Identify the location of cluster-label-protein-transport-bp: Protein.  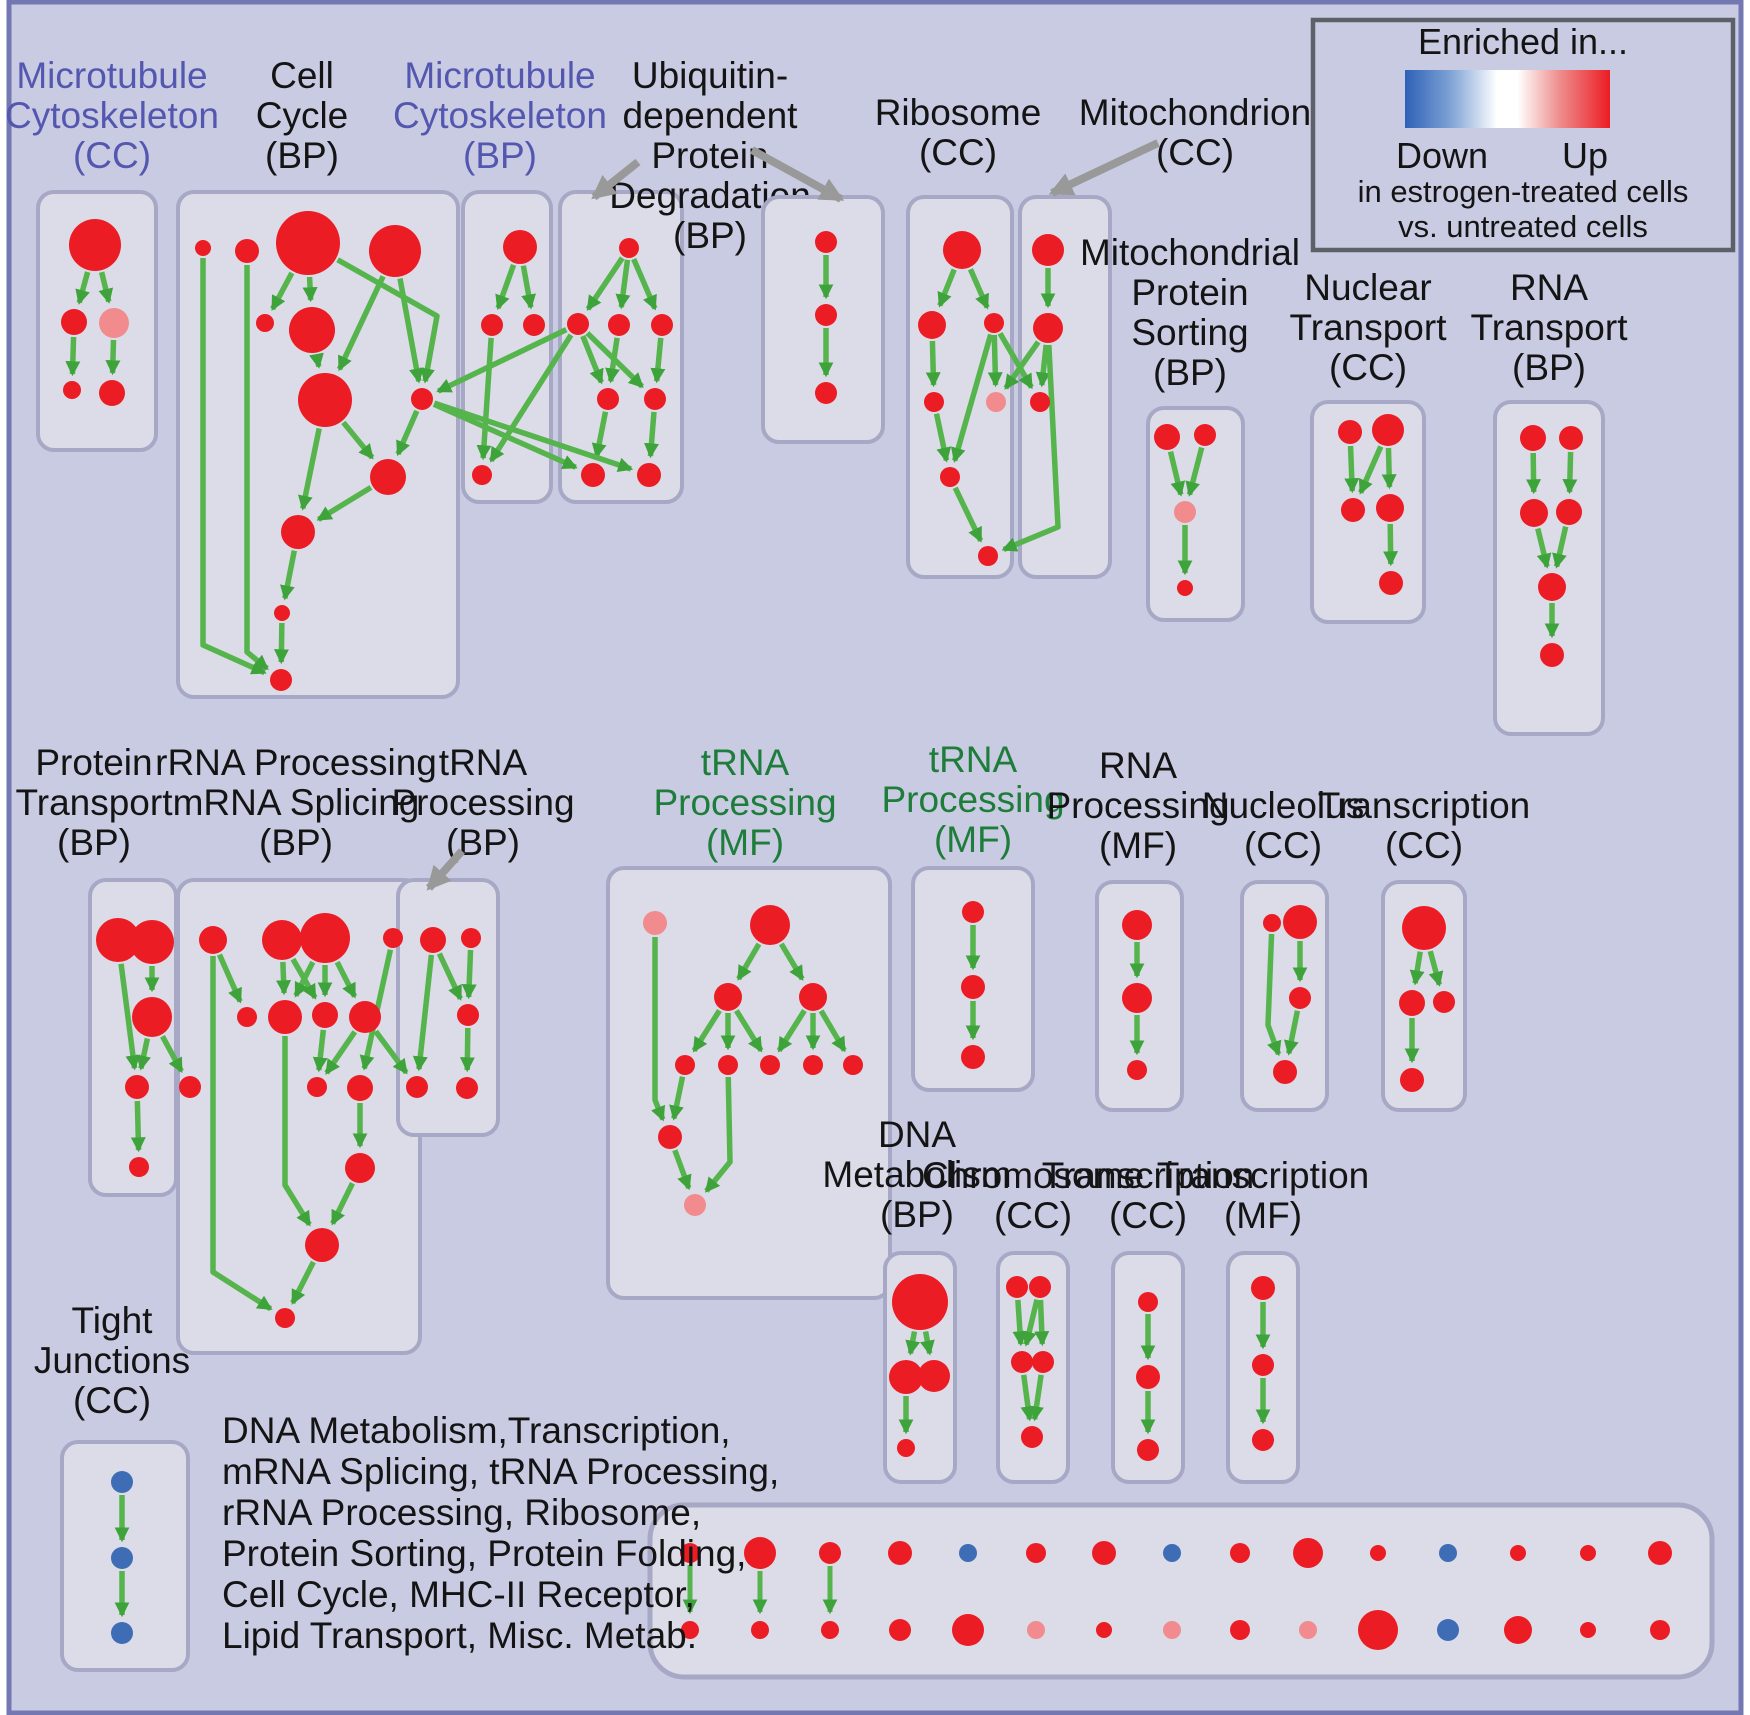
(93, 762).